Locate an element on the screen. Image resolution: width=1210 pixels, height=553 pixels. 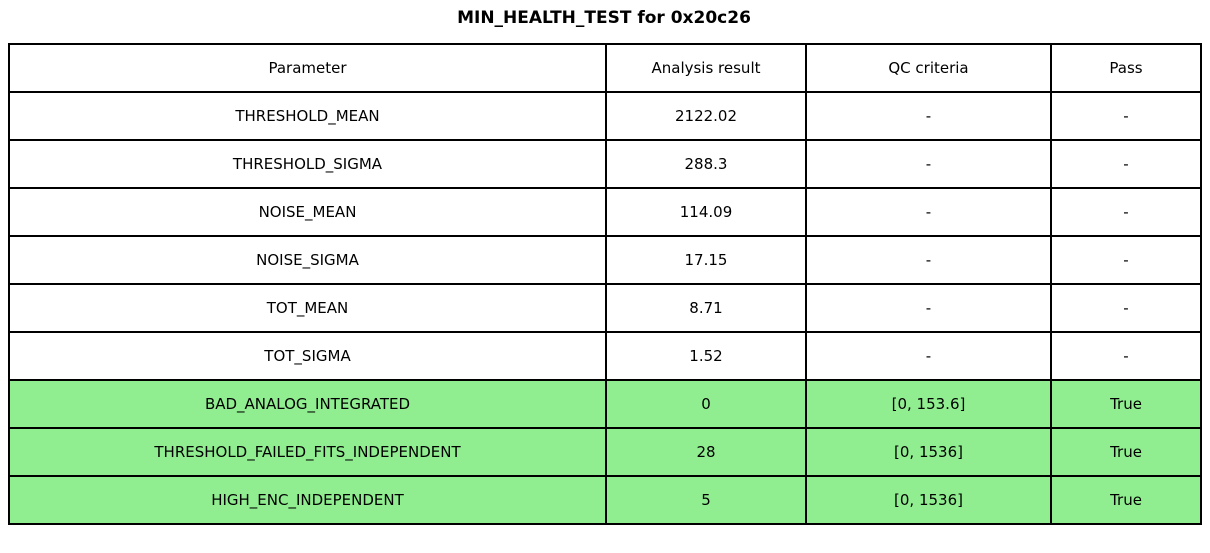
analysis-result-cell: 0 is located at coordinates (706, 404).